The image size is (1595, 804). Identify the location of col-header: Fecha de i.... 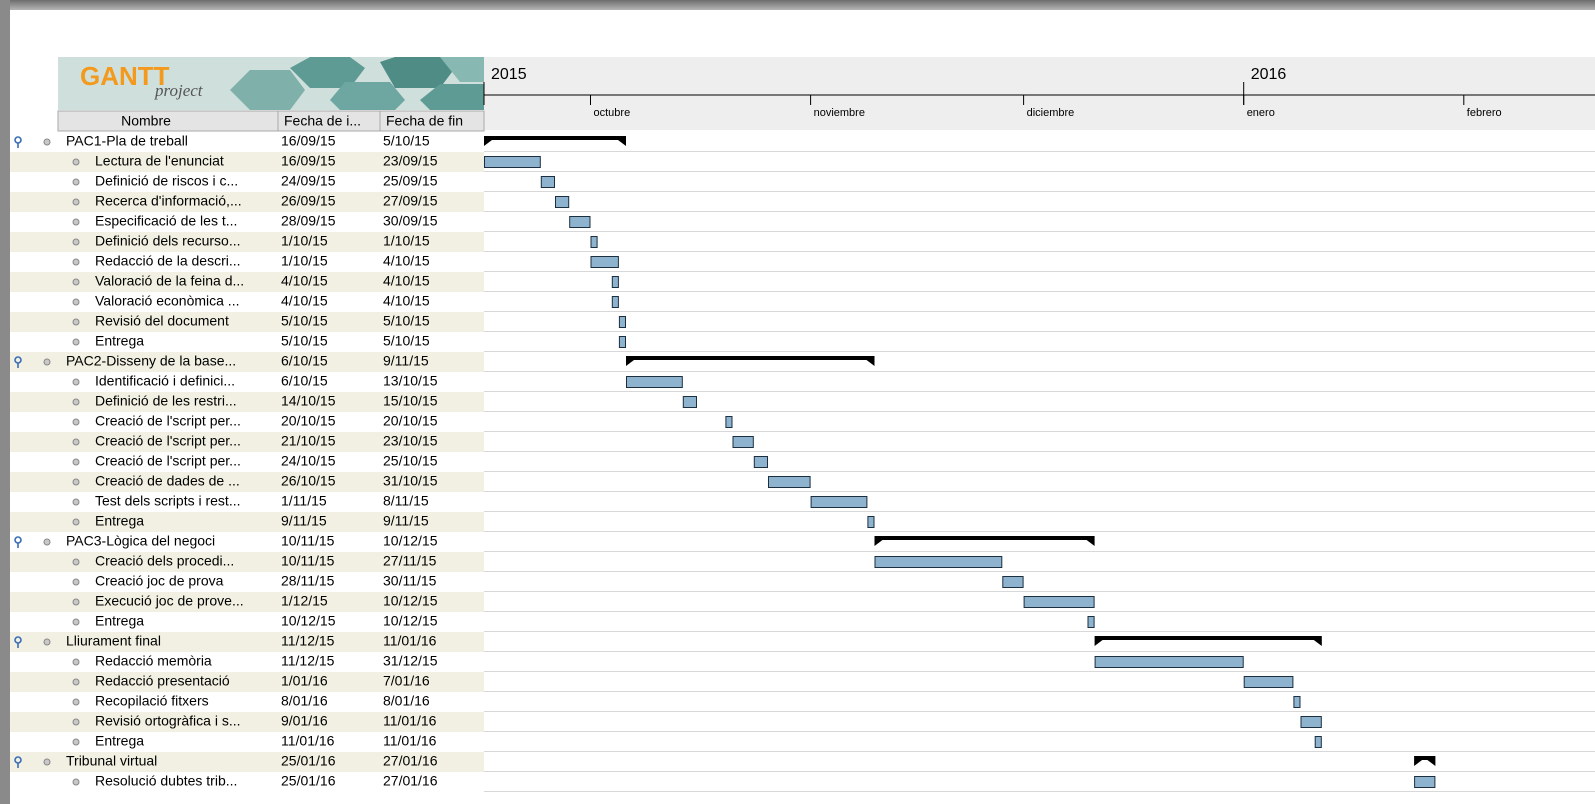
(322, 121).